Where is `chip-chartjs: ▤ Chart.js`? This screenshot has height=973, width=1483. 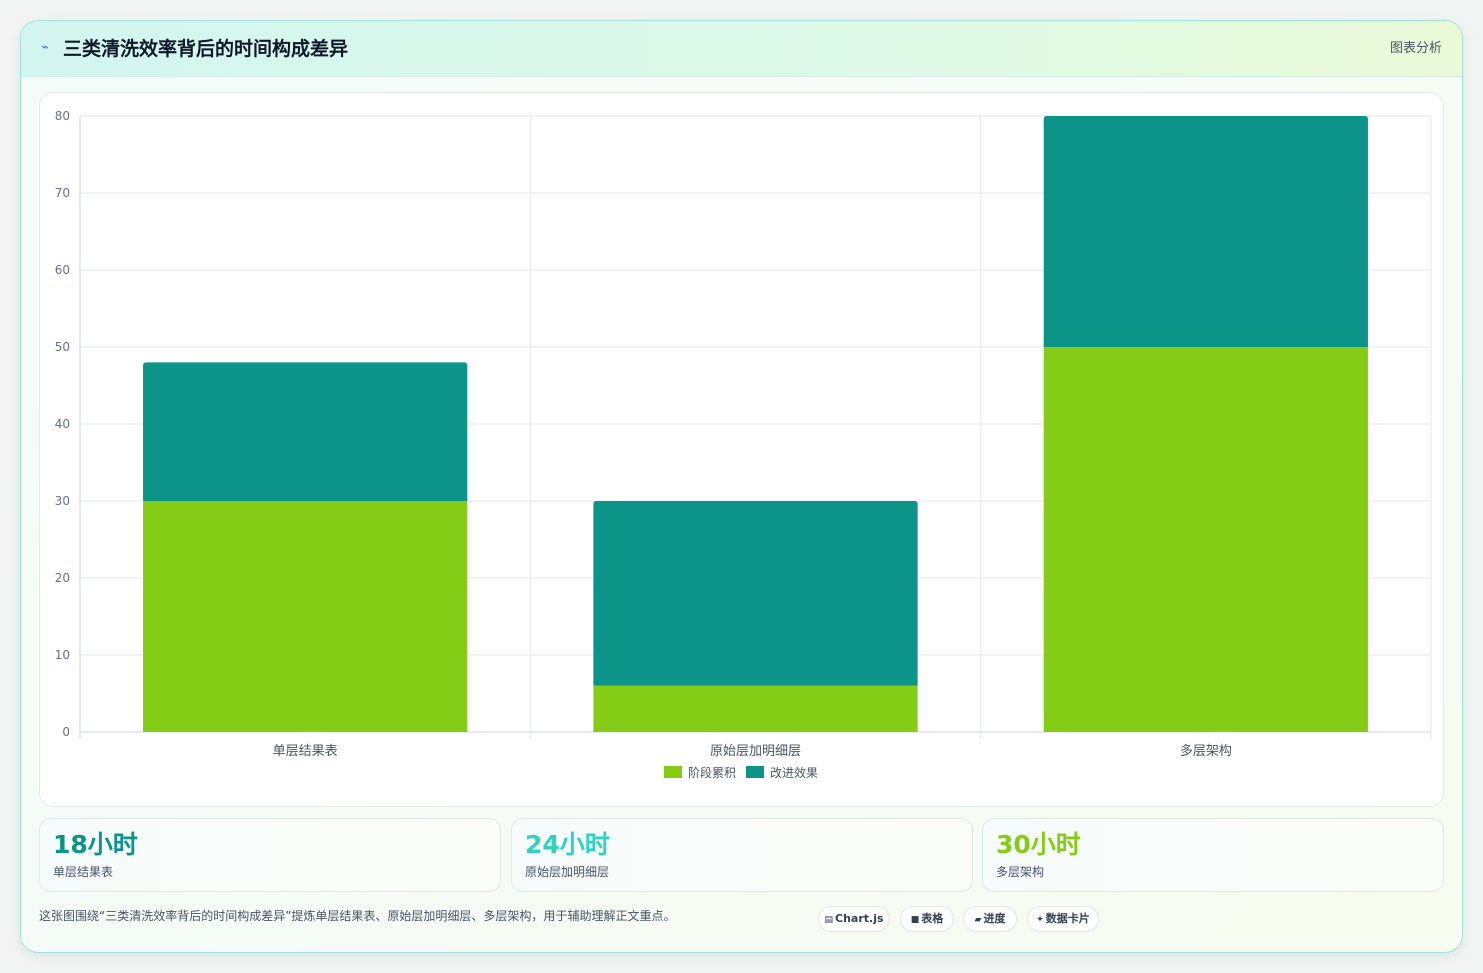 chip-chartjs: ▤ Chart.js is located at coordinates (854, 919).